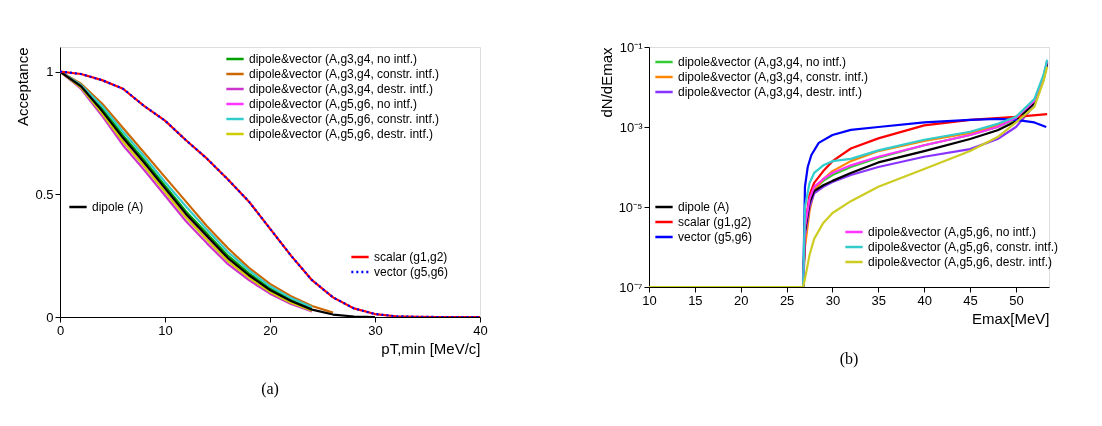 The height and width of the screenshot is (426, 1102). What do you see at coordinates (849, 359) in the screenshot?
I see `text: (b)` at bounding box center [849, 359].